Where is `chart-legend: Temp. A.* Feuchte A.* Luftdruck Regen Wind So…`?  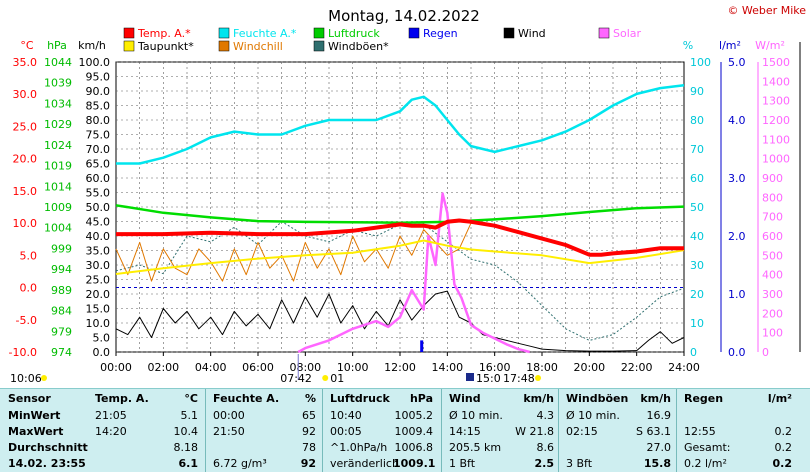 chart-legend: Temp. A.* Feuchte A.* Luftdruck Regen Wind So… is located at coordinates (382, 40).